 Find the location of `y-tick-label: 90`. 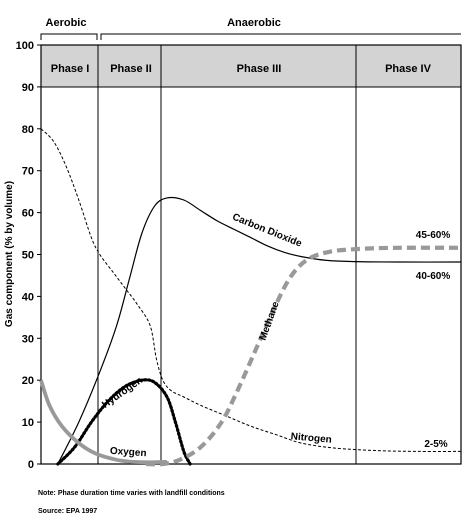

y-tick-label: 90 is located at coordinates (28, 88).